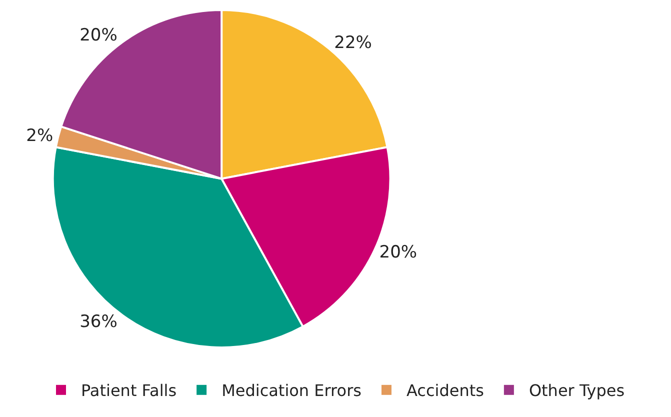  Describe the element at coordinates (129, 390) in the screenshot. I see `legend-label: Patient Falls` at that location.